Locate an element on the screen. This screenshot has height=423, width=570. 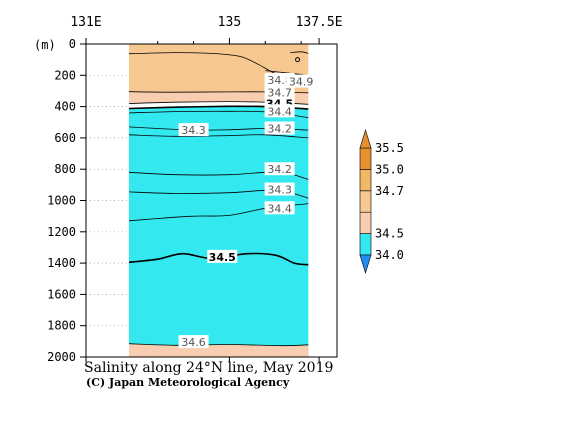
contour-label-12: 34.5 is located at coordinates (222, 257).